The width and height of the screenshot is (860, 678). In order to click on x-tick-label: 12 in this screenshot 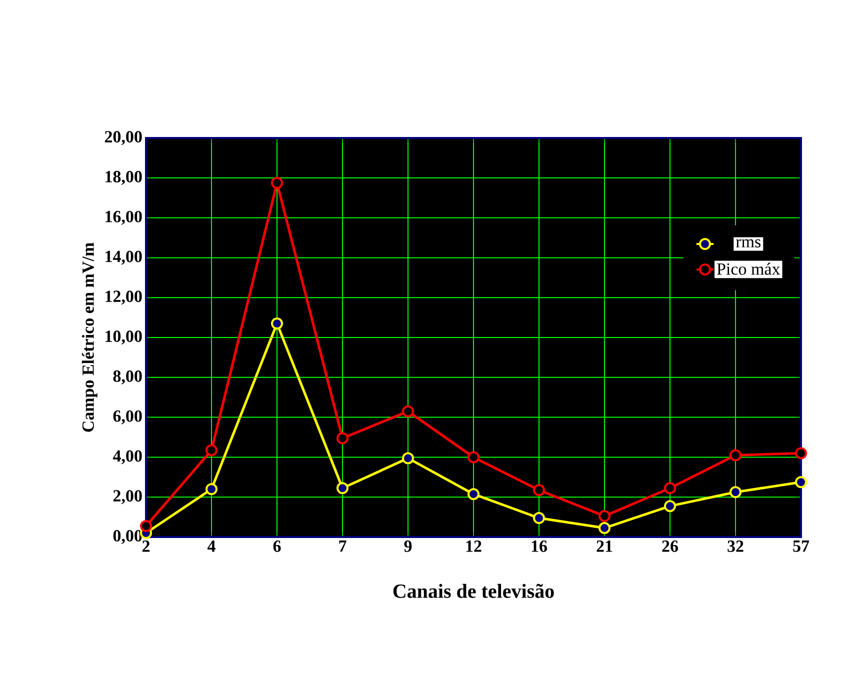, I will do `click(474, 546)`.